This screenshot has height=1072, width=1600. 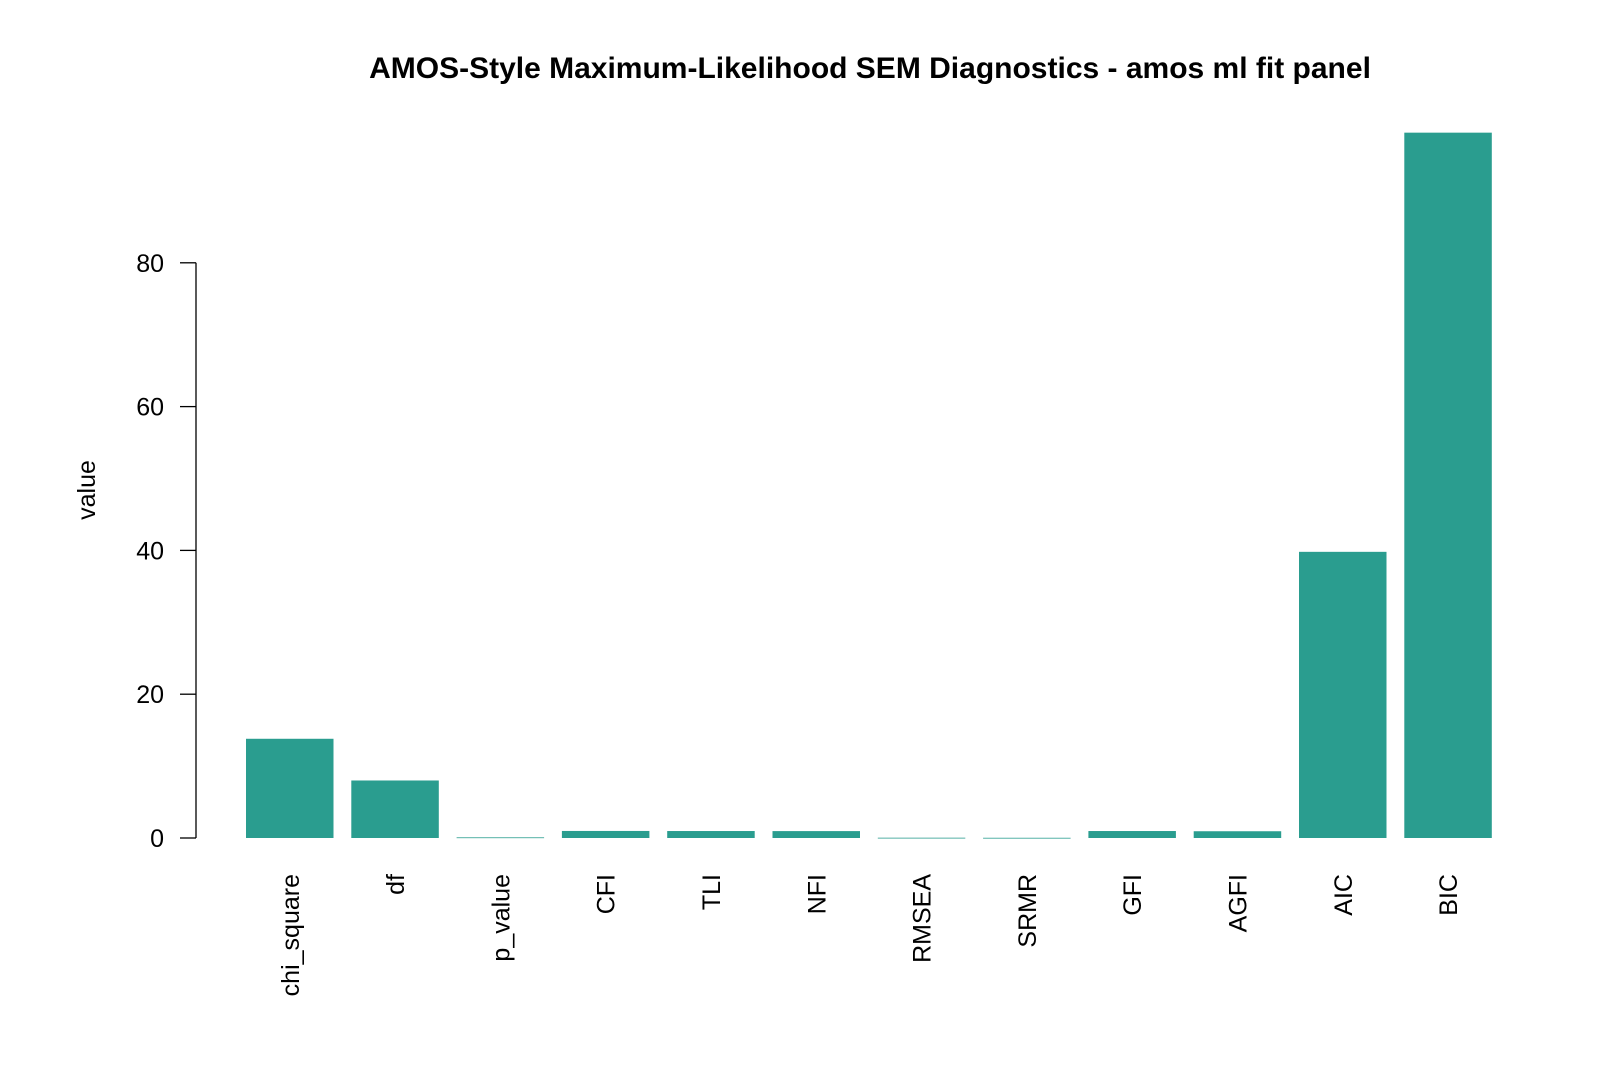 I want to click on x-tick-label: AIC, so click(x=1344, y=895).